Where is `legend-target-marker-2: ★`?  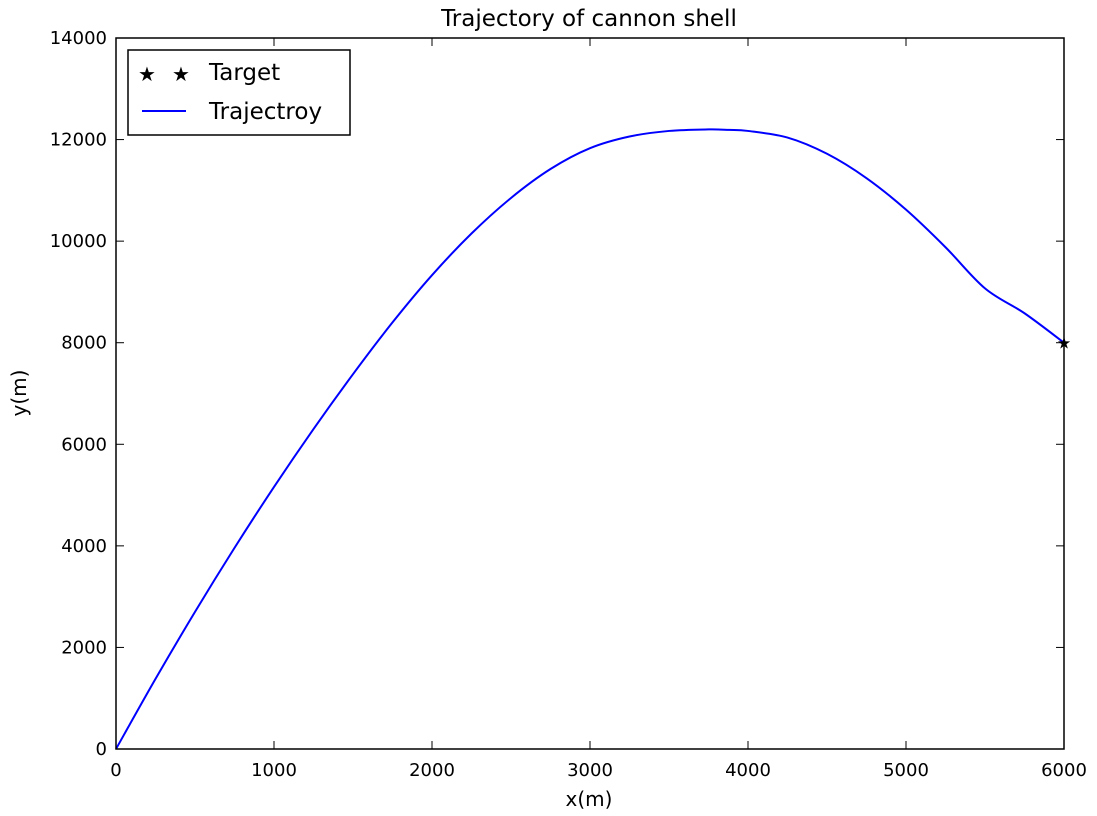 legend-target-marker-2: ★ is located at coordinates (181, 74).